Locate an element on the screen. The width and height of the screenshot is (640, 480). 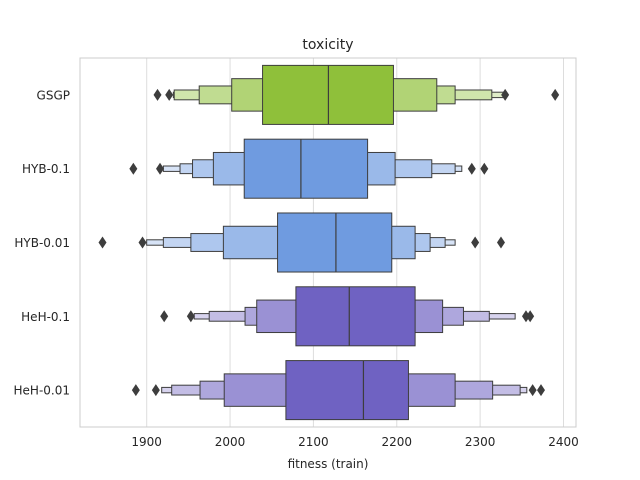
x-tick-label: 1900 is located at coordinates (146, 442).